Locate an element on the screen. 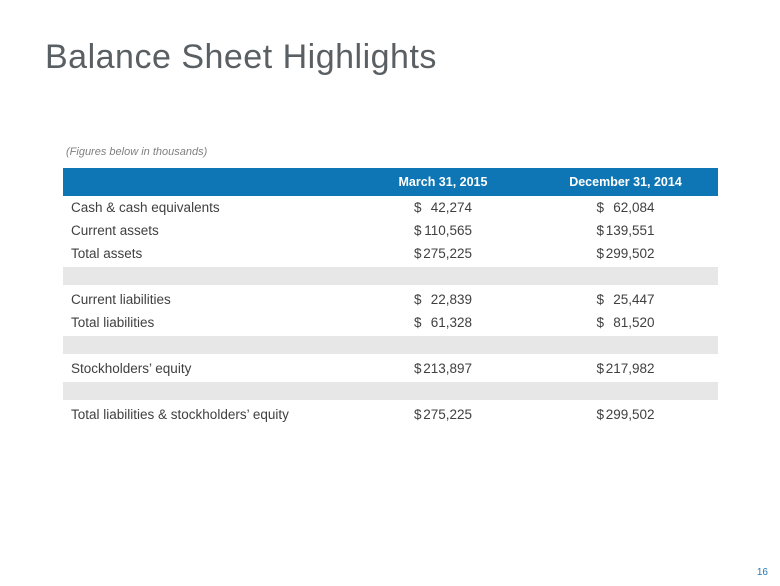  money-value: $ 110,565 is located at coordinates (443, 230).